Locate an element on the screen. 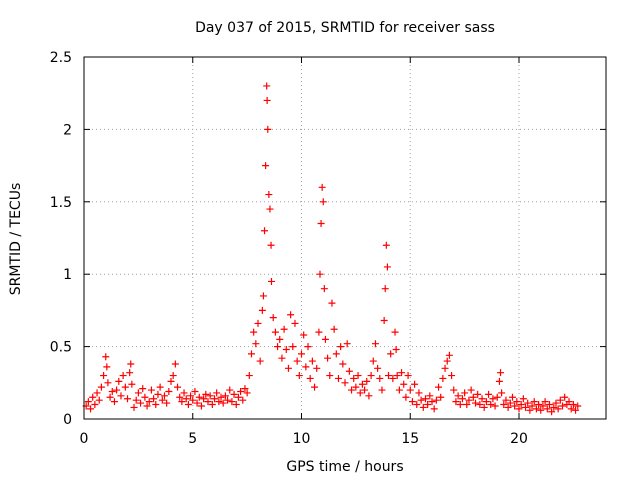 The image size is (640, 480). x-tick-label: 15 is located at coordinates (410, 439).